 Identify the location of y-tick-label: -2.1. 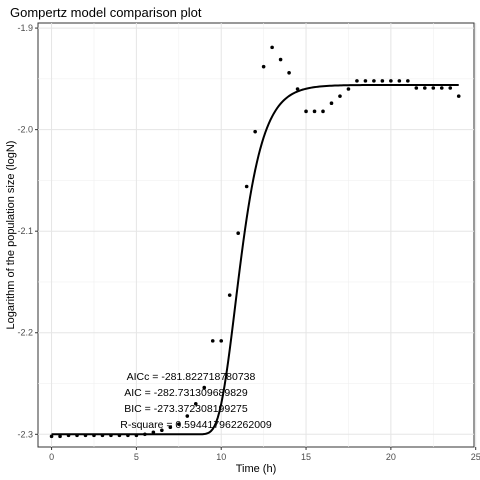
(25, 231).